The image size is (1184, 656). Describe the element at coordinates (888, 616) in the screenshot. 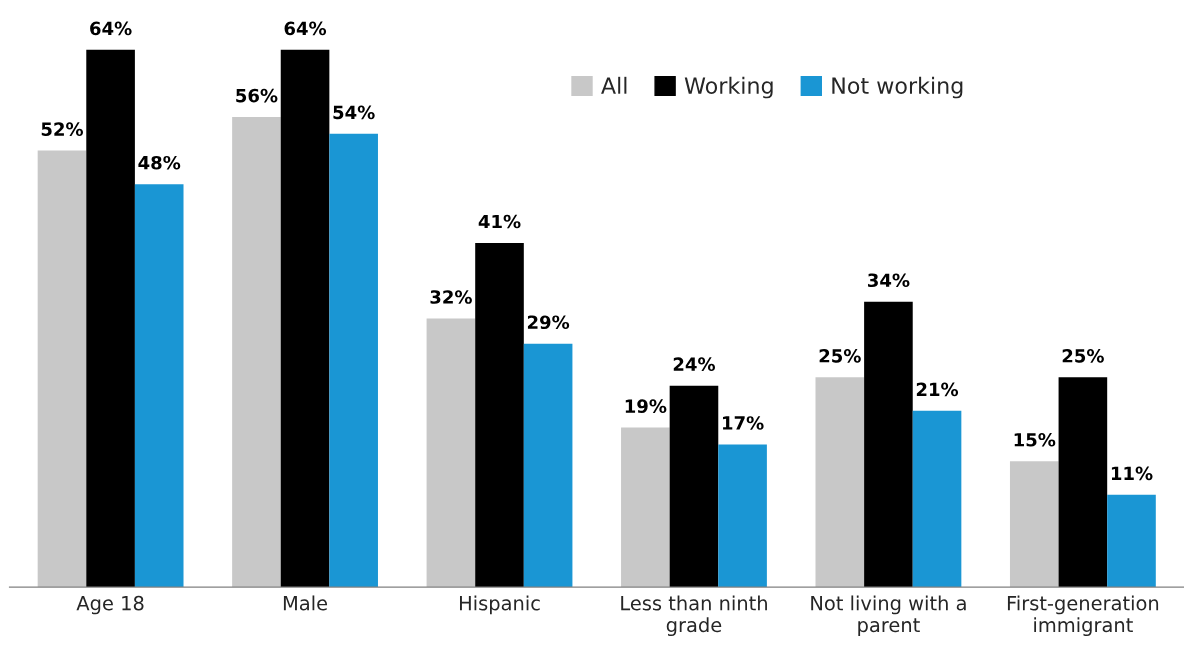

I see `x-tick-label: Not living with a parent` at that location.